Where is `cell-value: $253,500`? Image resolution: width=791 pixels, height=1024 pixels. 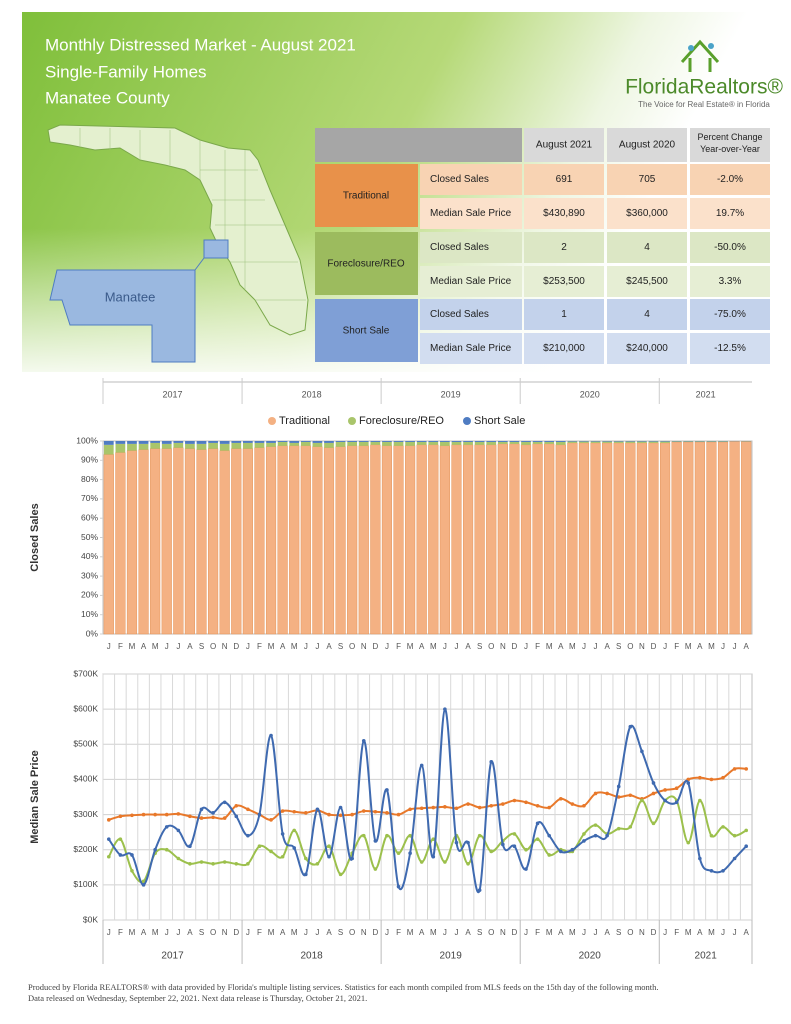 cell-value: $253,500 is located at coordinates (564, 281).